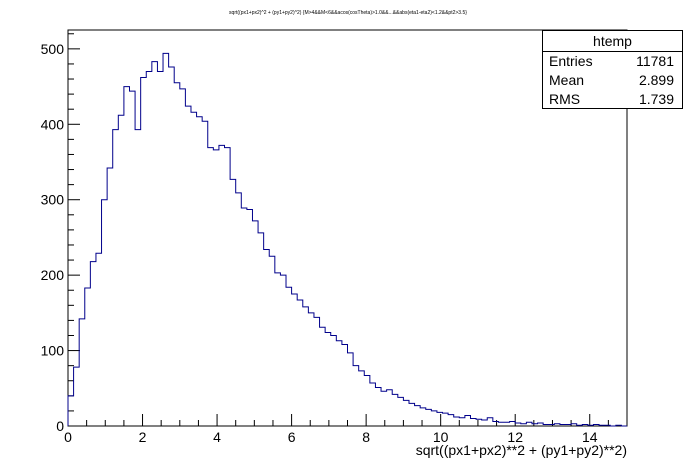 Image resolution: width=696 pixels, height=472 pixels. I want to click on stats-row-rms: RMS 1.739, so click(611, 99).